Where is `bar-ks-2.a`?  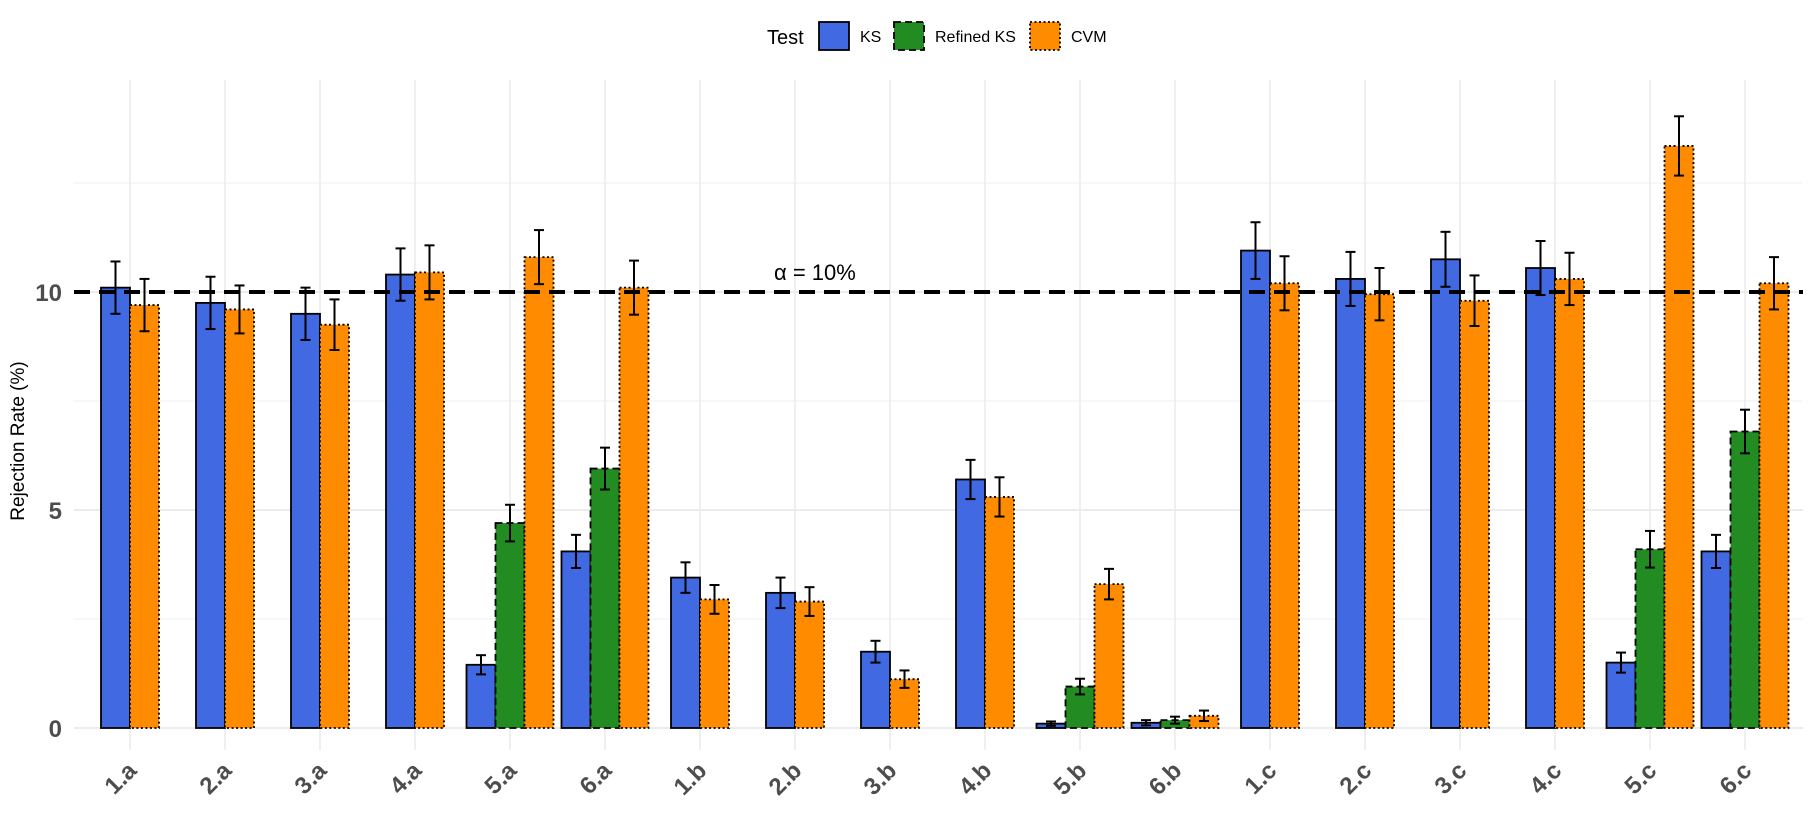 bar-ks-2.a is located at coordinates (210, 515).